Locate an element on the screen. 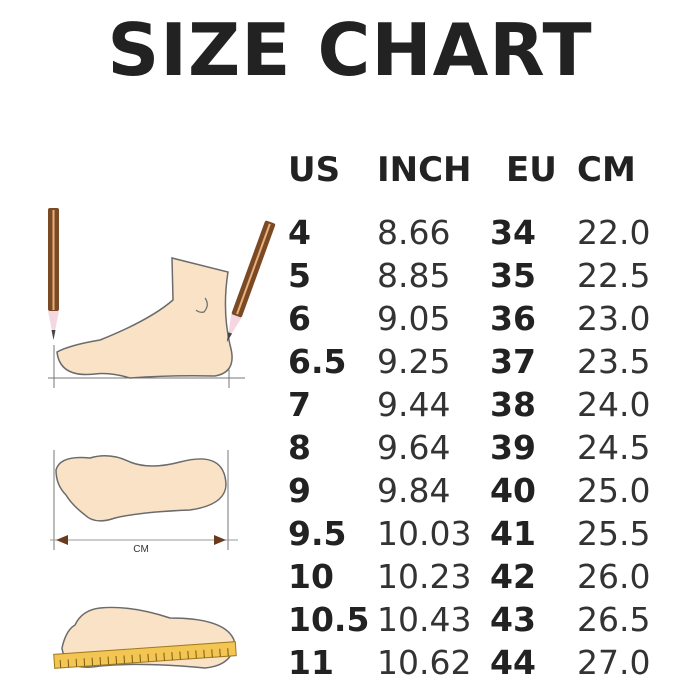 The height and width of the screenshot is (700, 700). table-cell: 40 is located at coordinates (513, 490).